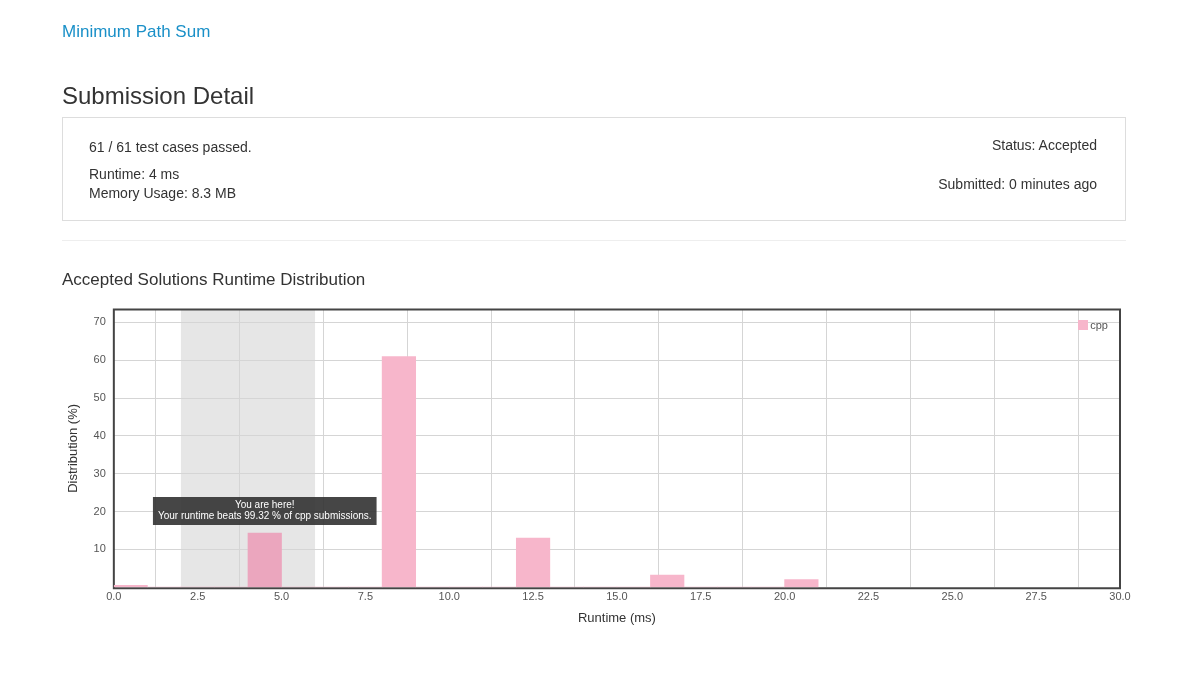 The image size is (1200, 676). I want to click on y-tick-label: 40, so click(99, 434).